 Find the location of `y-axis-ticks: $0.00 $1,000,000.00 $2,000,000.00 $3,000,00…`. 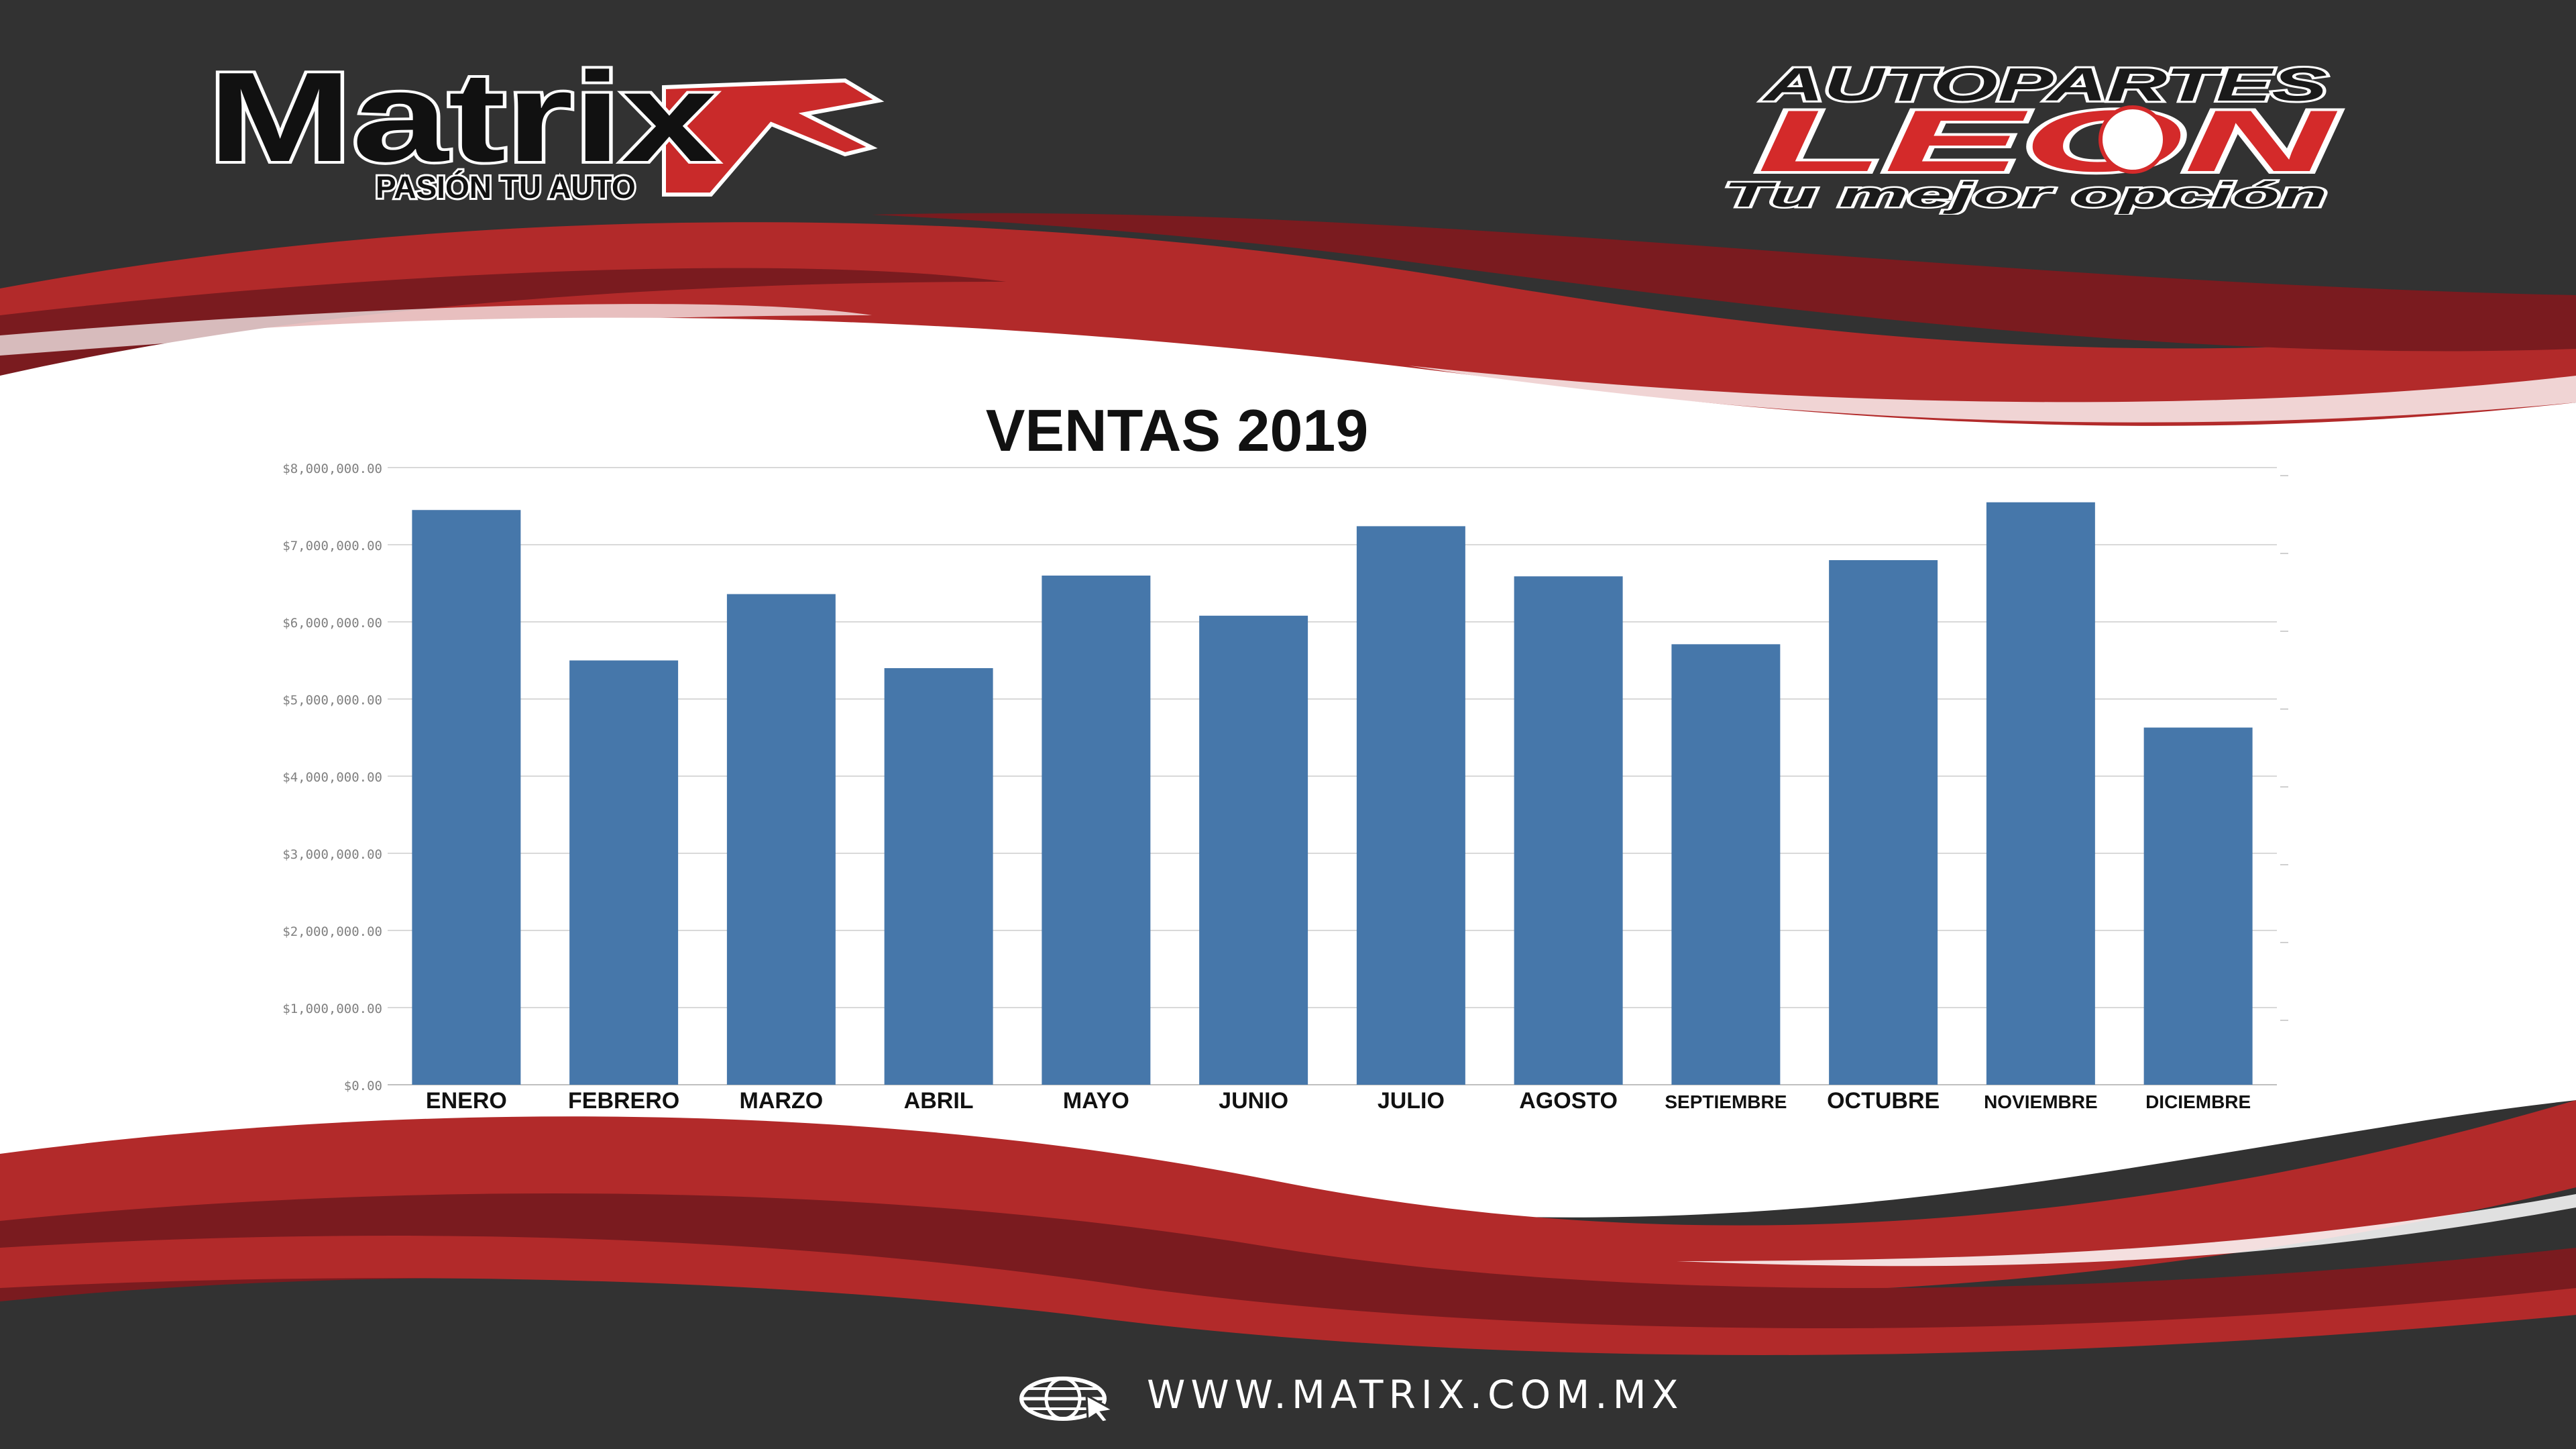

y-axis-ticks: $0.00 $1,000,000.00 $2,000,000.00 $3,000,00… is located at coordinates (332, 777).